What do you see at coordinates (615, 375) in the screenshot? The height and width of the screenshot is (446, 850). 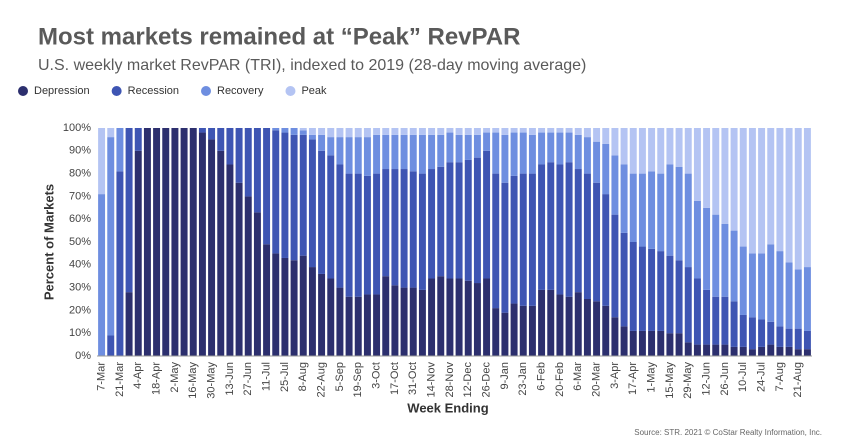 I see `x-tick-label: 3-Apr` at bounding box center [615, 375].